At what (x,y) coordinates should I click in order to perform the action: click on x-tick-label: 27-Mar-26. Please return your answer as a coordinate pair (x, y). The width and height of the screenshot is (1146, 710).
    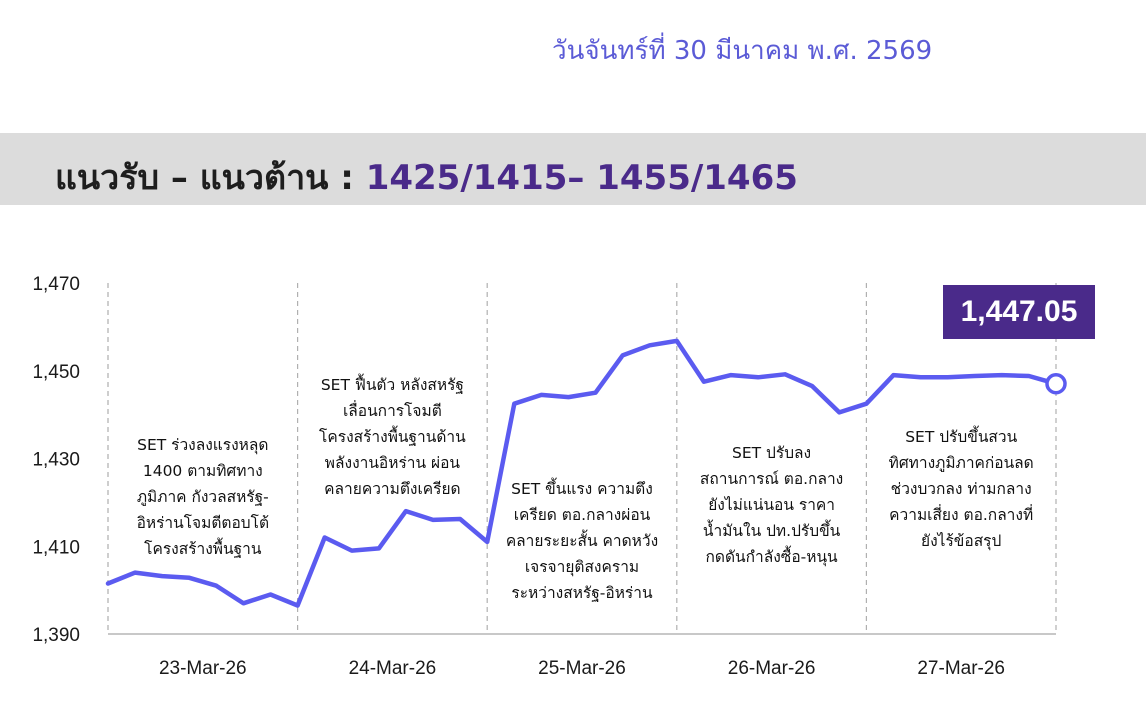
    Looking at the image, I should click on (961, 668).